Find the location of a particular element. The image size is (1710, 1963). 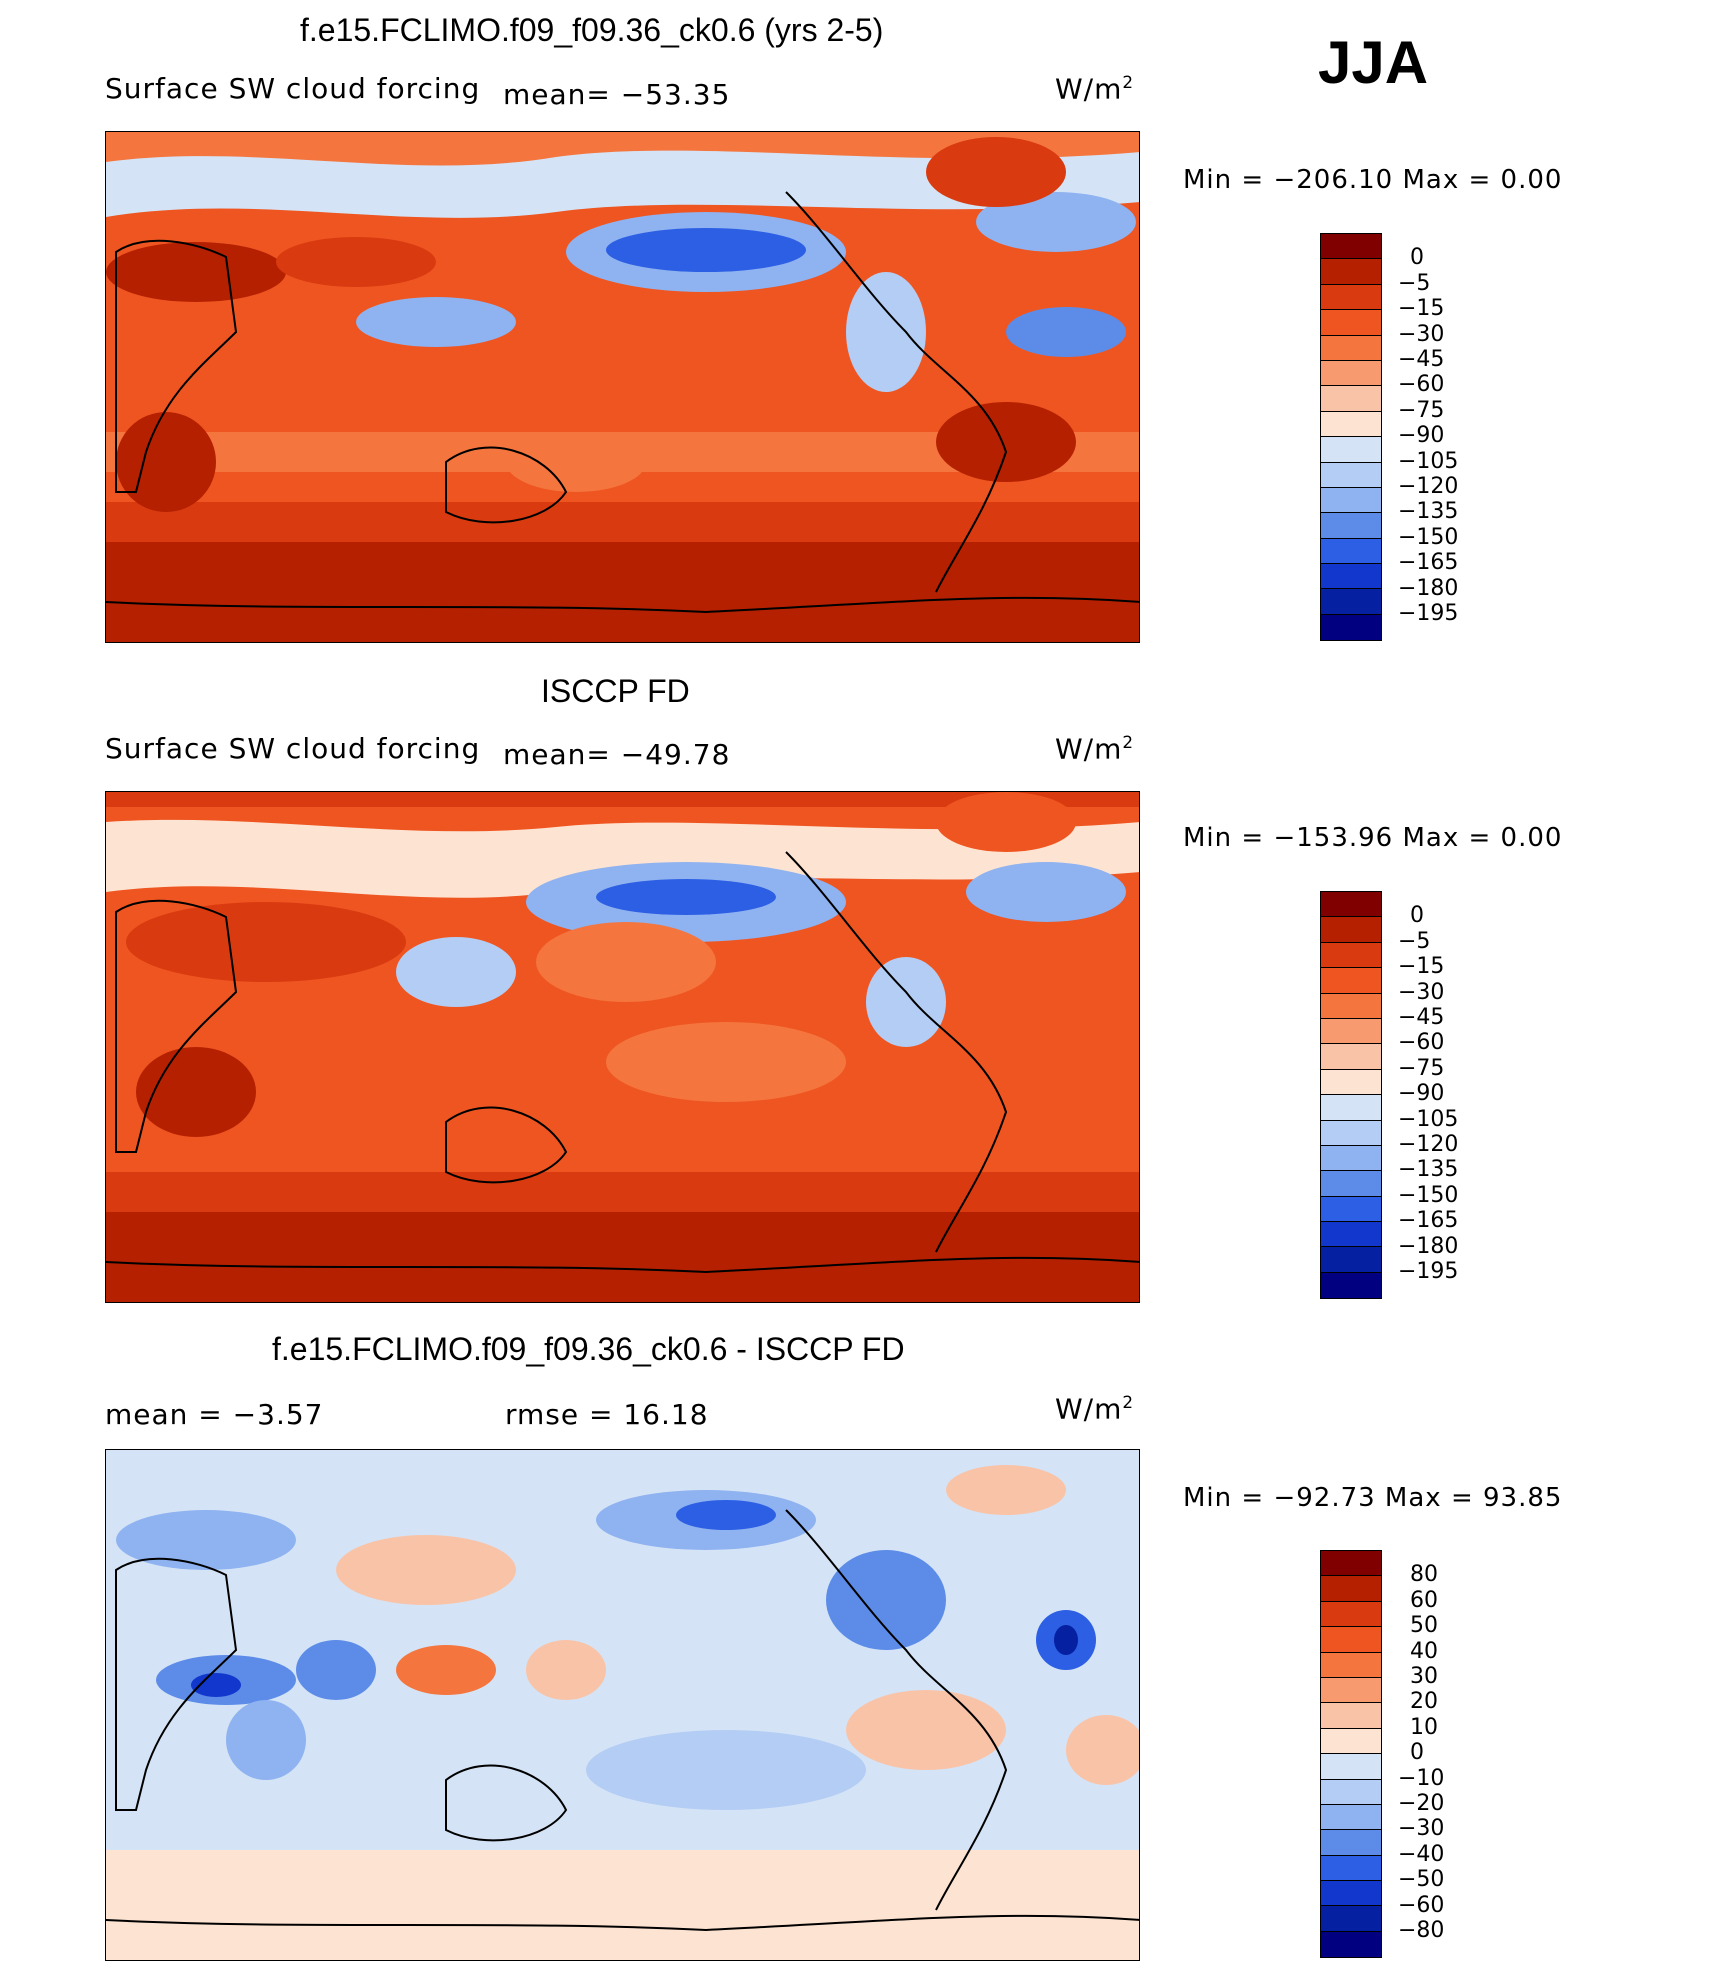

panel2-min-max: Min = −153.96 Max = 0.00 is located at coordinates (1373, 838).